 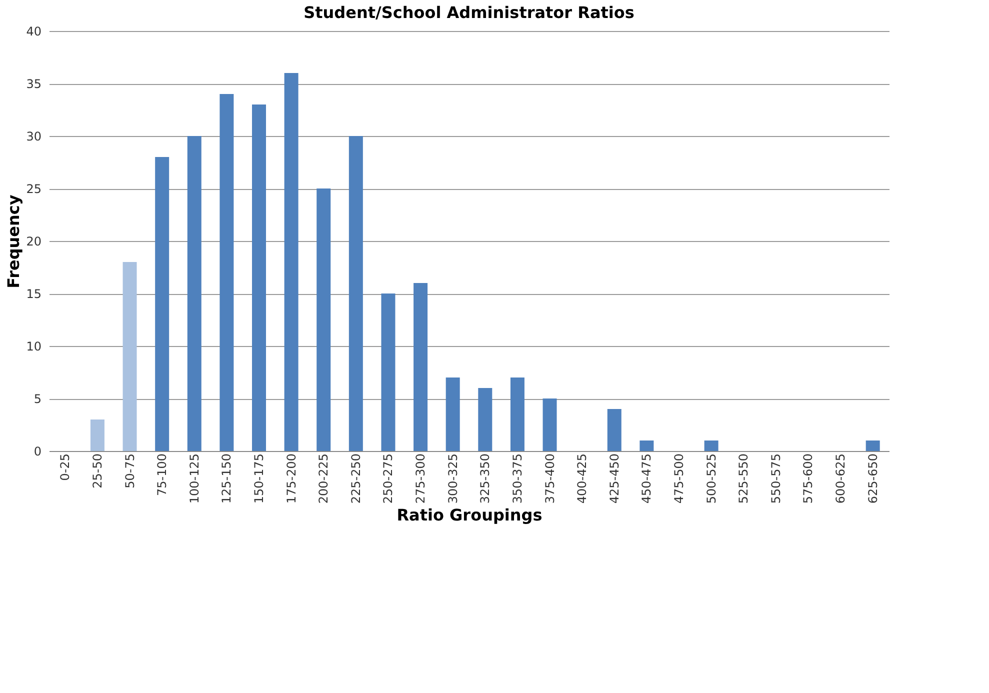 I want to click on y-tick-label: 40, so click(x=34, y=31).